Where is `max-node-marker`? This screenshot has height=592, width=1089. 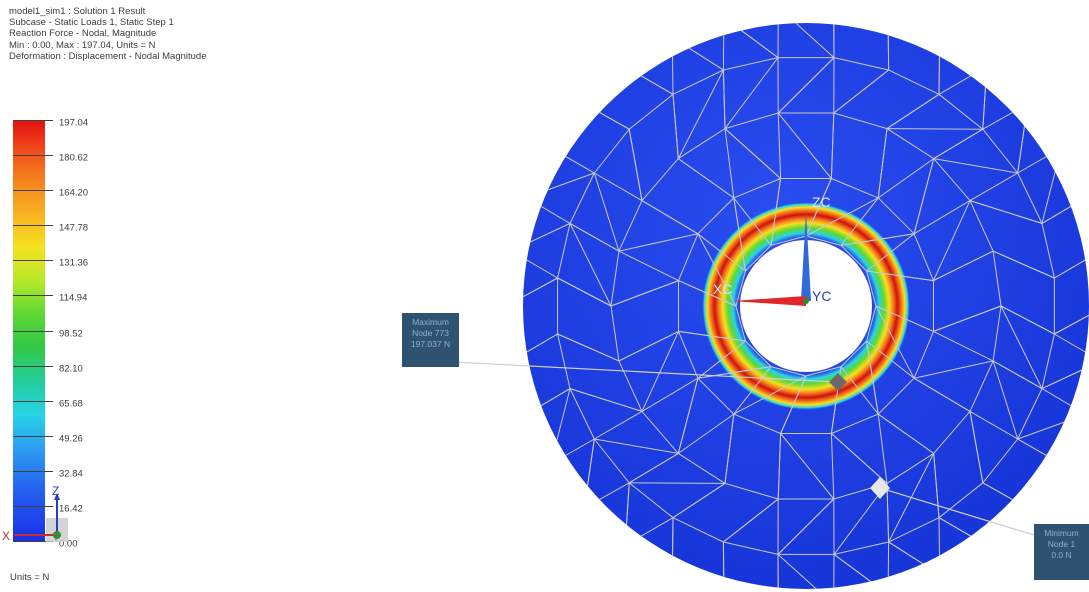 max-node-marker is located at coordinates (838, 382).